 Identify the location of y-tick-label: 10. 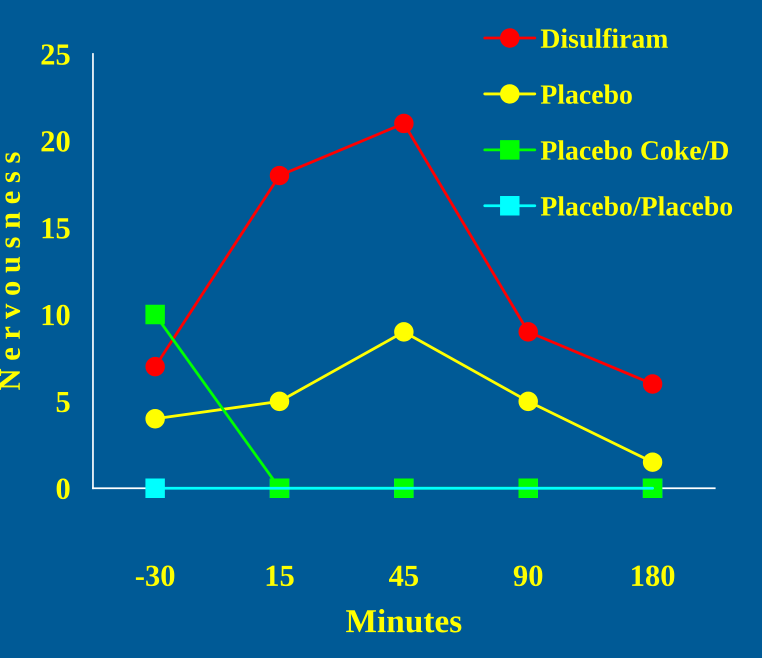
(56, 315).